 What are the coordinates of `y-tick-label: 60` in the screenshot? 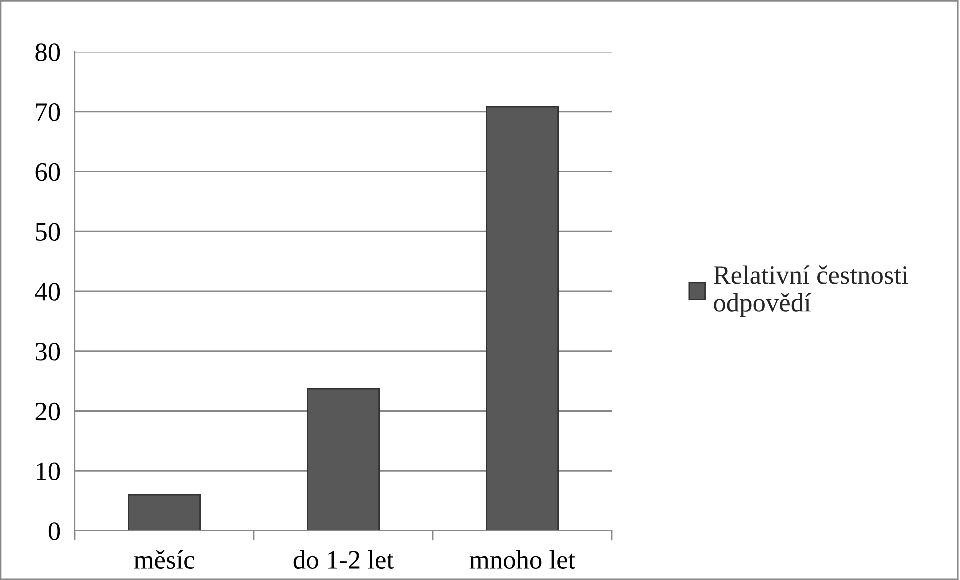 It's located at (48, 172).